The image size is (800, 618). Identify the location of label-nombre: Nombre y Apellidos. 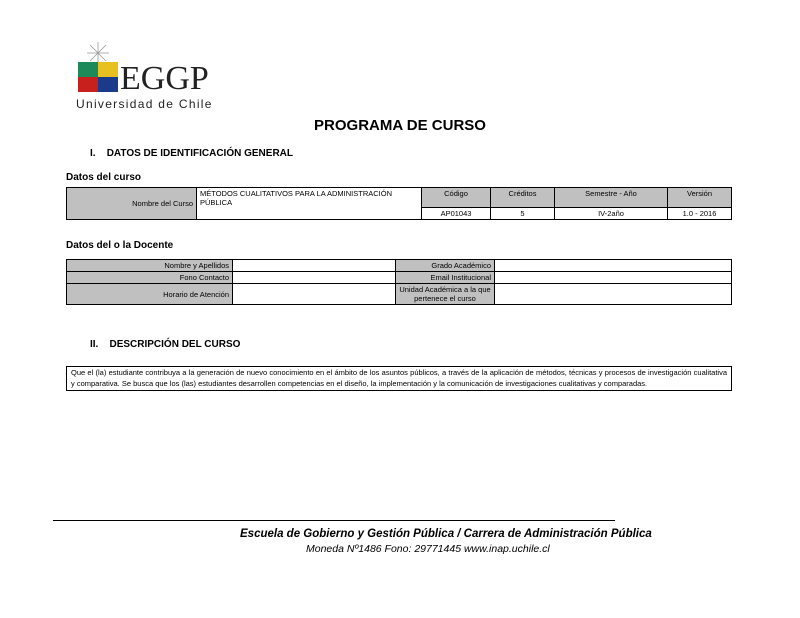
(149, 265).